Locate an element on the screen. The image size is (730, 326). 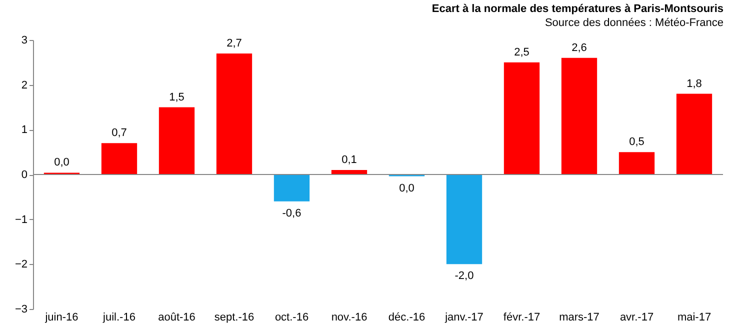
x-tick-label: juin-16 is located at coordinates (61, 318).